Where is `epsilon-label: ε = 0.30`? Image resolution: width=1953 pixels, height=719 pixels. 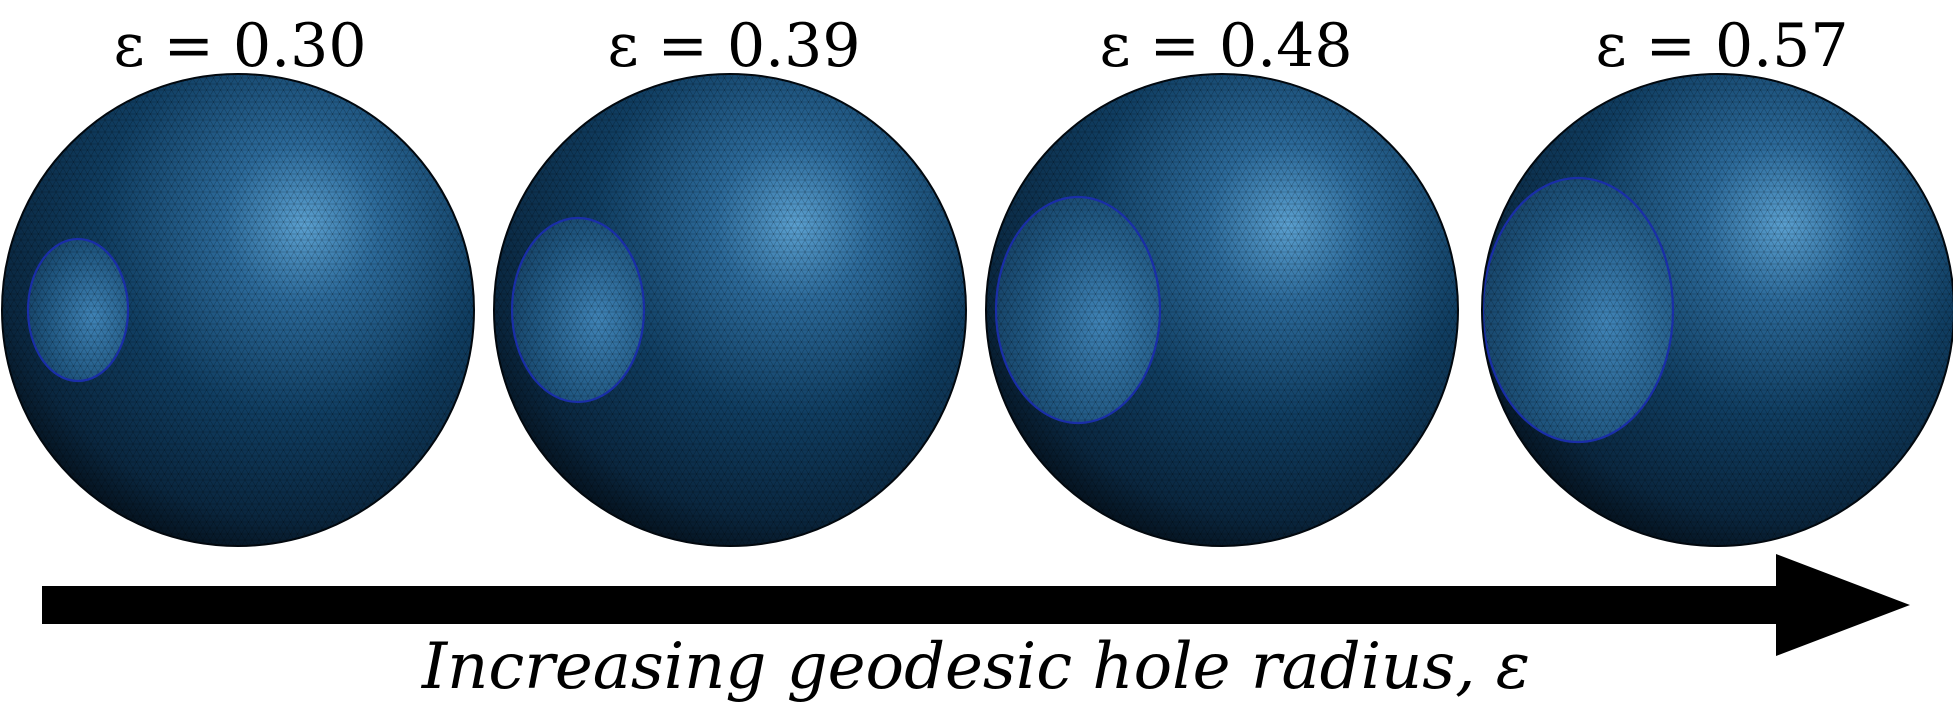 epsilon-label: ε = 0.30 is located at coordinates (239, 46).